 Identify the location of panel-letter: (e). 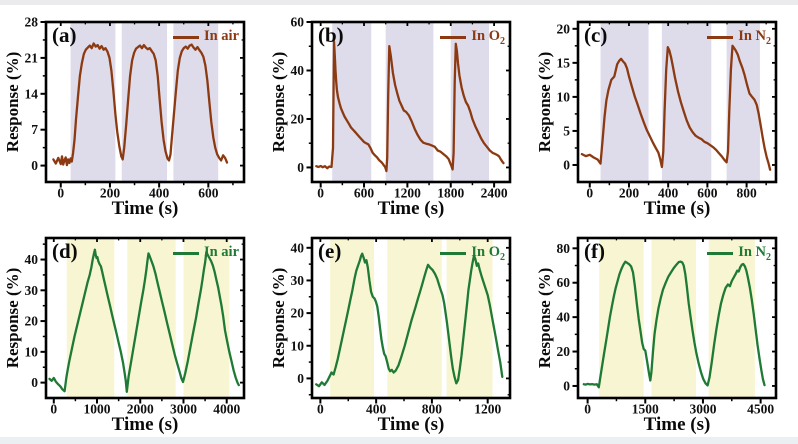
(330, 251).